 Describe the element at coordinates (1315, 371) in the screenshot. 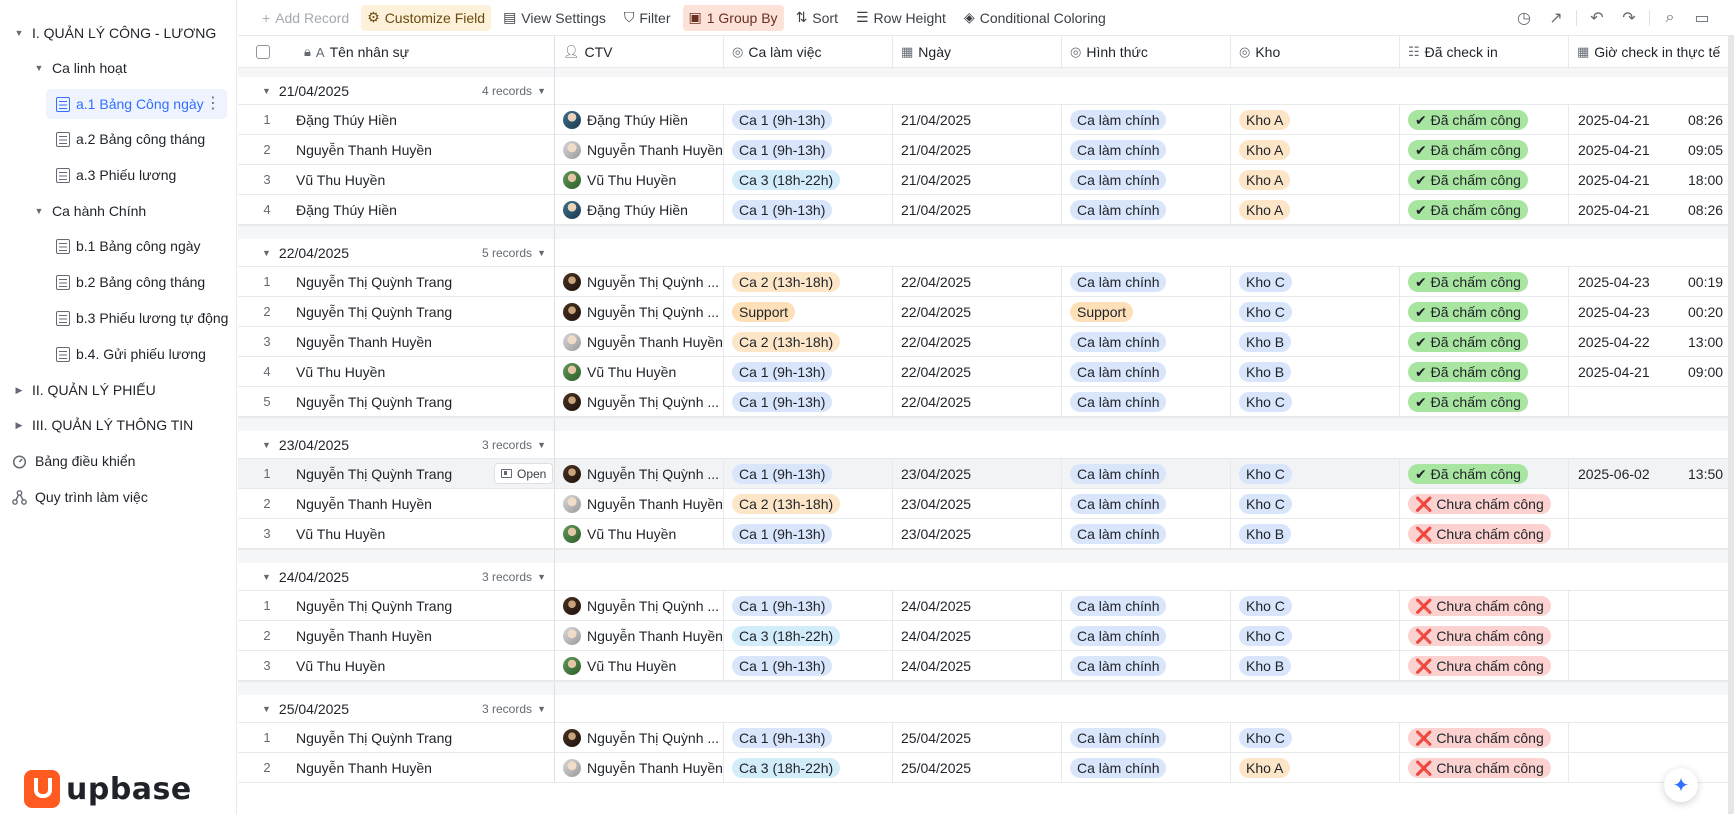

I see `cell-kho: Kho B` at that location.